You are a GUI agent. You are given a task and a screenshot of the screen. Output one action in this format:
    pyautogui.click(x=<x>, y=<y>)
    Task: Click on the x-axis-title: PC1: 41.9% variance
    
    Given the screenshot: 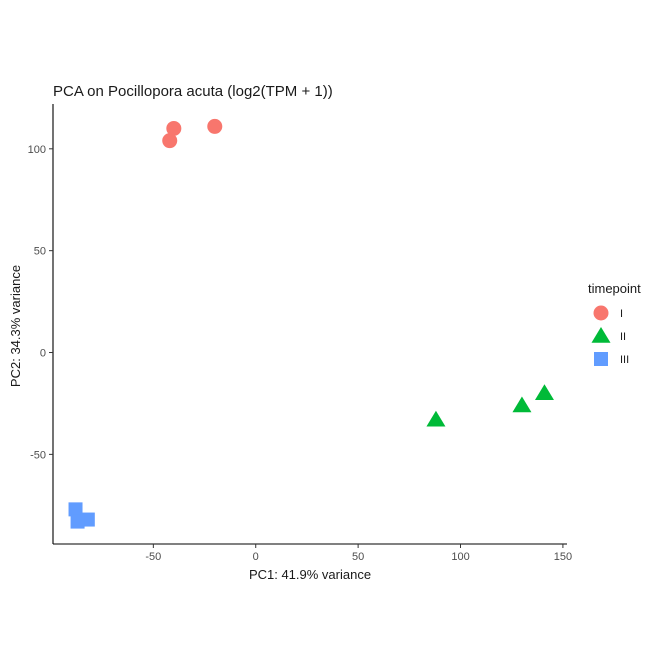 What is the action you would take?
    pyautogui.click(x=310, y=574)
    